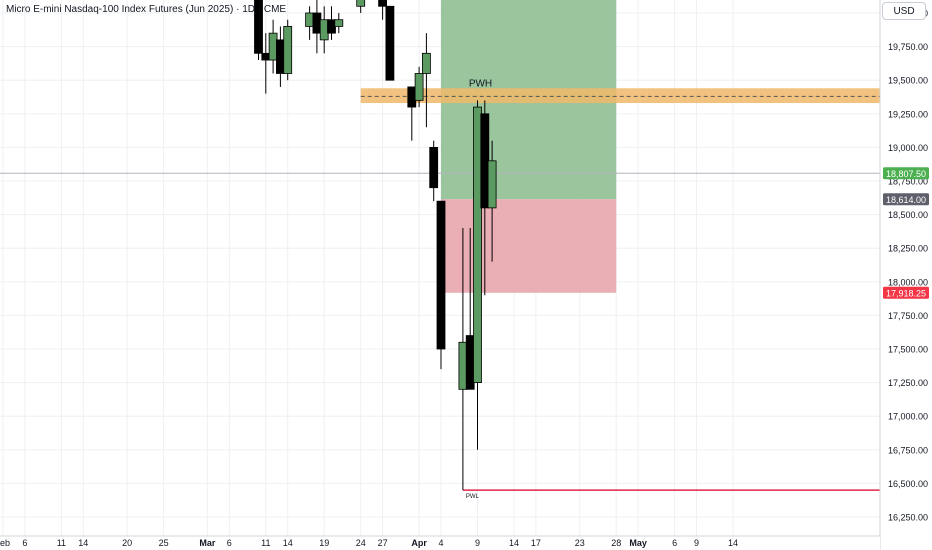 Image resolution: width=932 pixels, height=550 pixels. What do you see at coordinates (904, 11) in the screenshot?
I see `currency-selector: USD` at bounding box center [904, 11].